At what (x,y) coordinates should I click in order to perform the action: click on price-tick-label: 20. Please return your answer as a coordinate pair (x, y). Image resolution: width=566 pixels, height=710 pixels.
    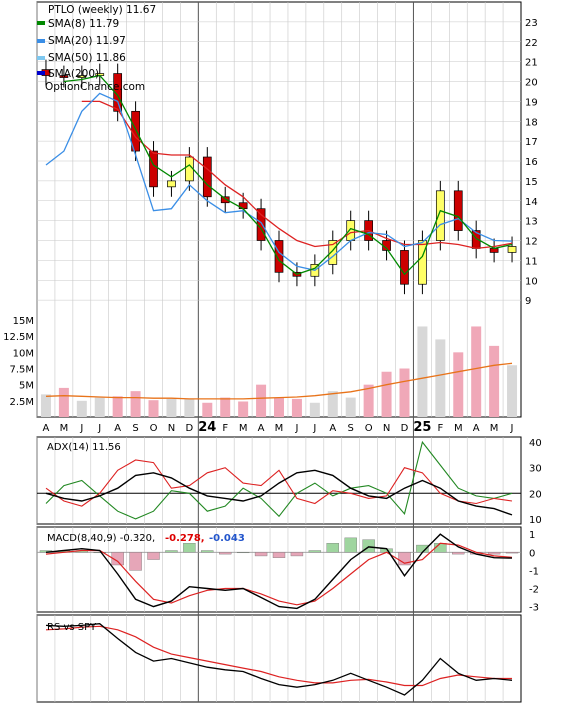
    Looking at the image, I should click on (531, 83).